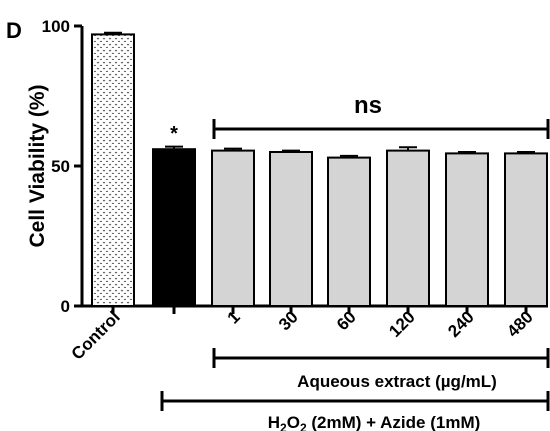 The width and height of the screenshot is (550, 431). Describe the element at coordinates (14, 30) in the screenshot. I see `panel-label: D` at that location.